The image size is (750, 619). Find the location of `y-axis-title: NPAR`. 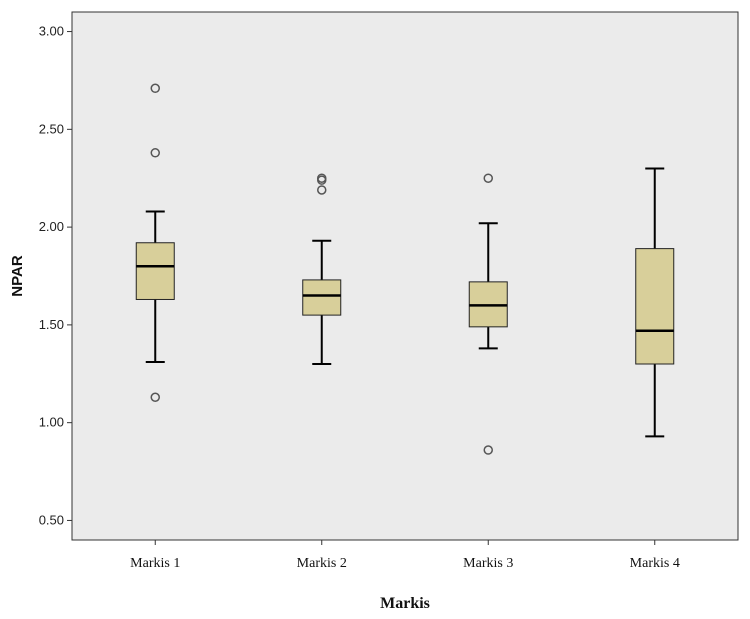

y-axis-title: NPAR is located at coordinates (17, 276).